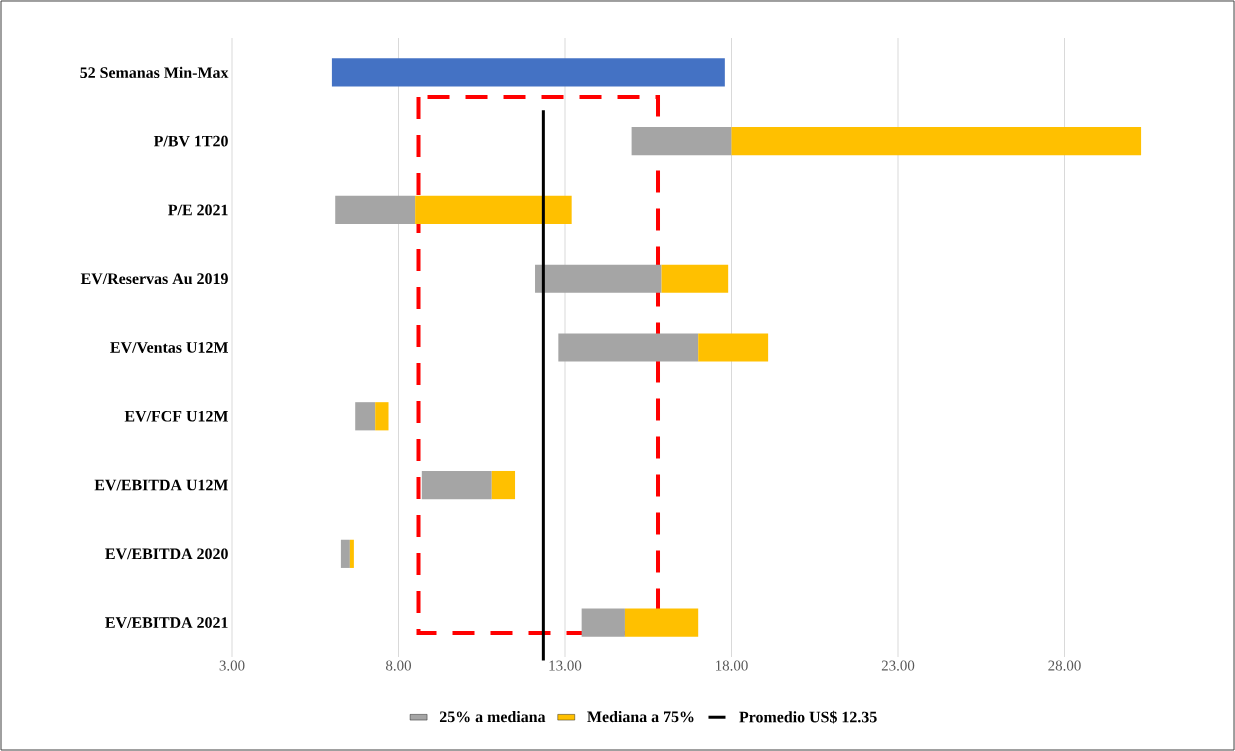 This screenshot has width=1235, height=751. I want to click on y-tick-label: EV/EBITDA 2020, so click(166, 554).